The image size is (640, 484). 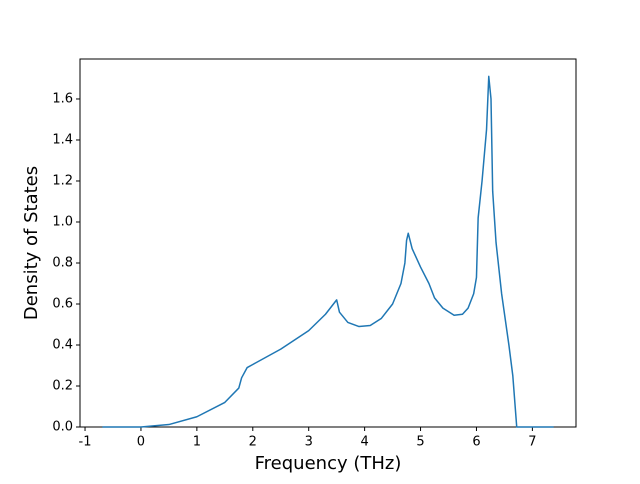 I want to click on x-tick-label: -1, so click(x=85, y=442).